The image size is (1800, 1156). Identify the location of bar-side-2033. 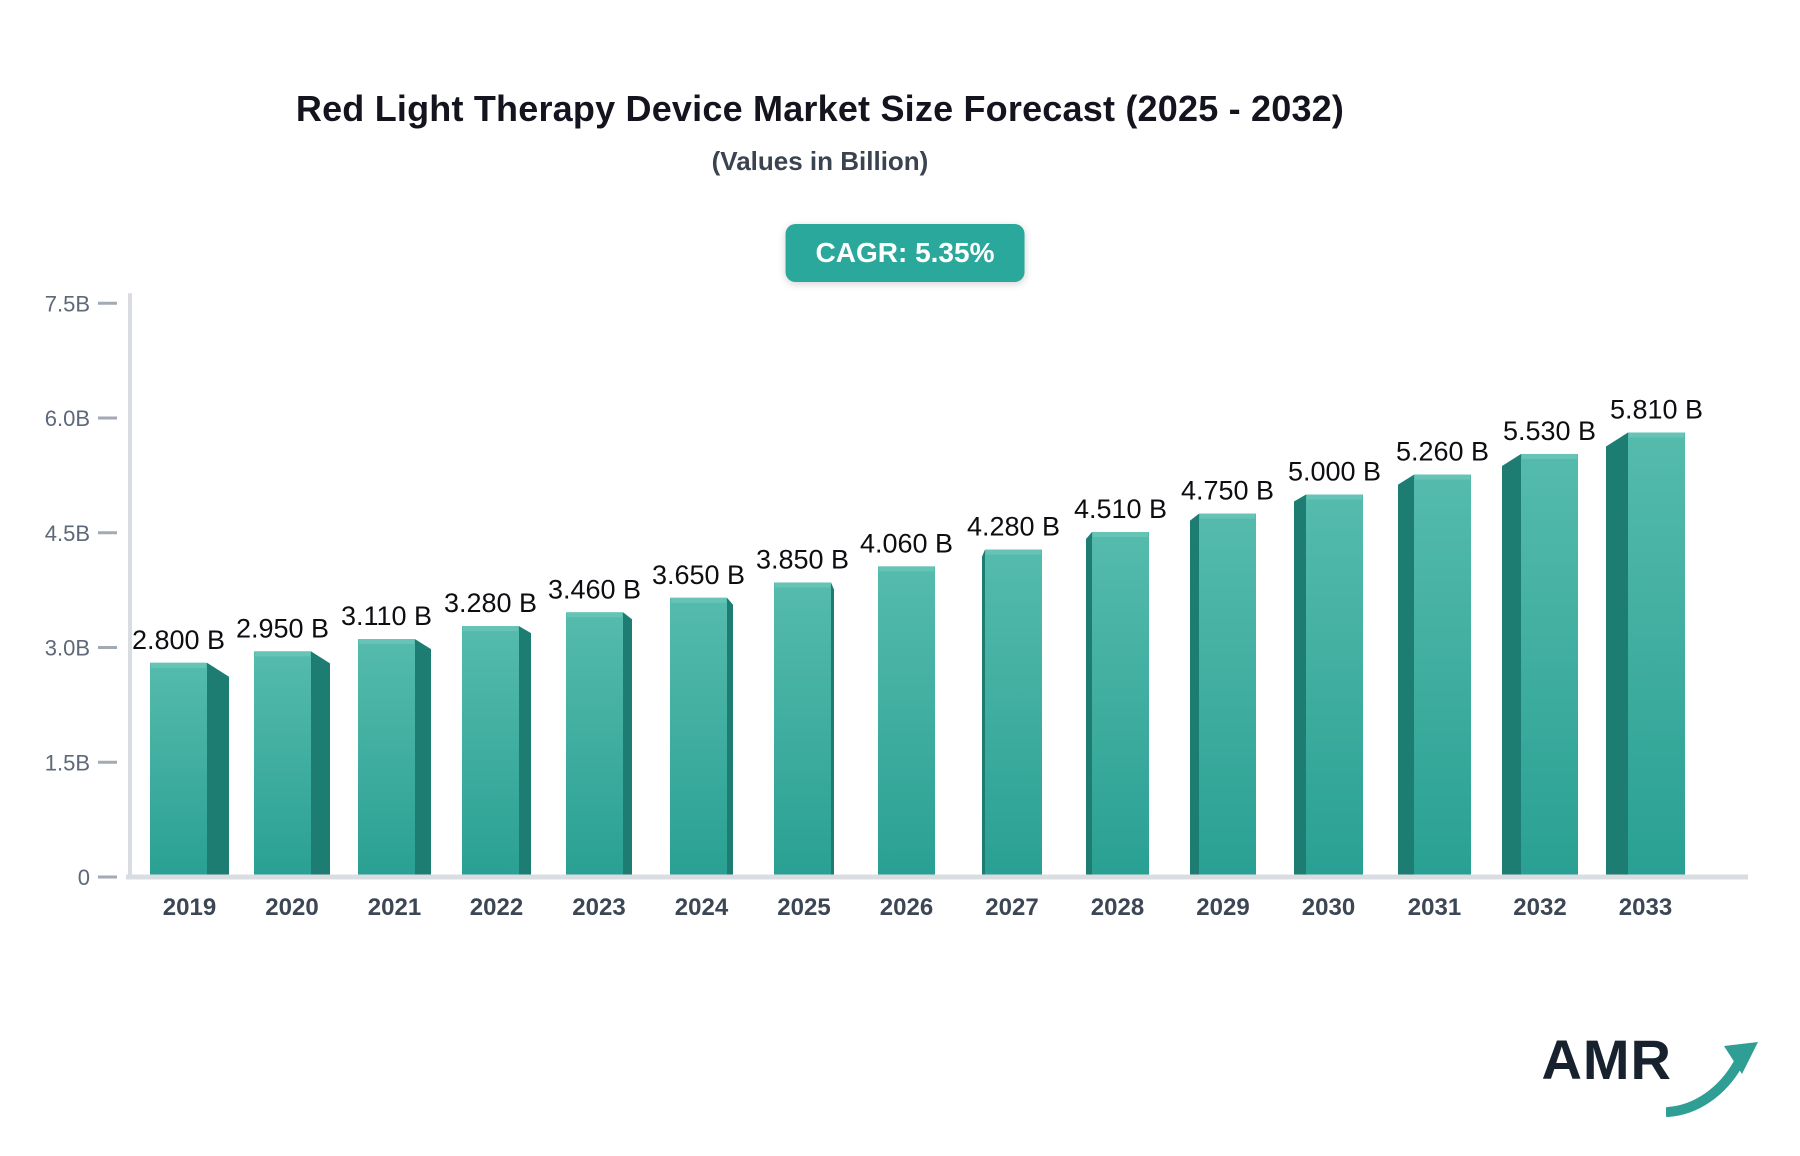
(1617, 654).